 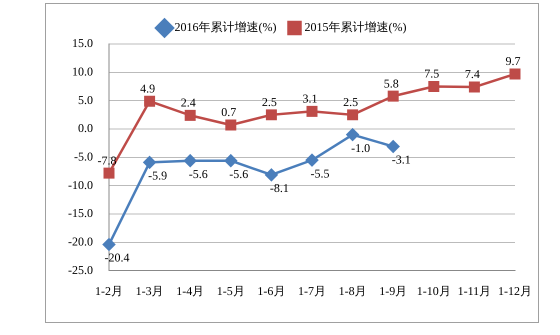 What do you see at coordinates (310, 99) in the screenshot?
I see `data-label: 3.1` at bounding box center [310, 99].